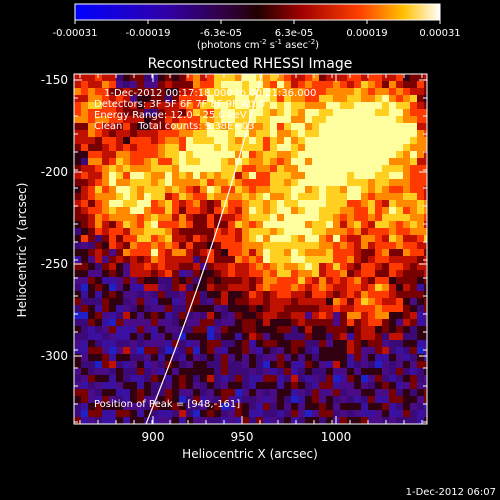  Describe the element at coordinates (54, 264) in the screenshot. I see `y-tick-label: -250` at that location.